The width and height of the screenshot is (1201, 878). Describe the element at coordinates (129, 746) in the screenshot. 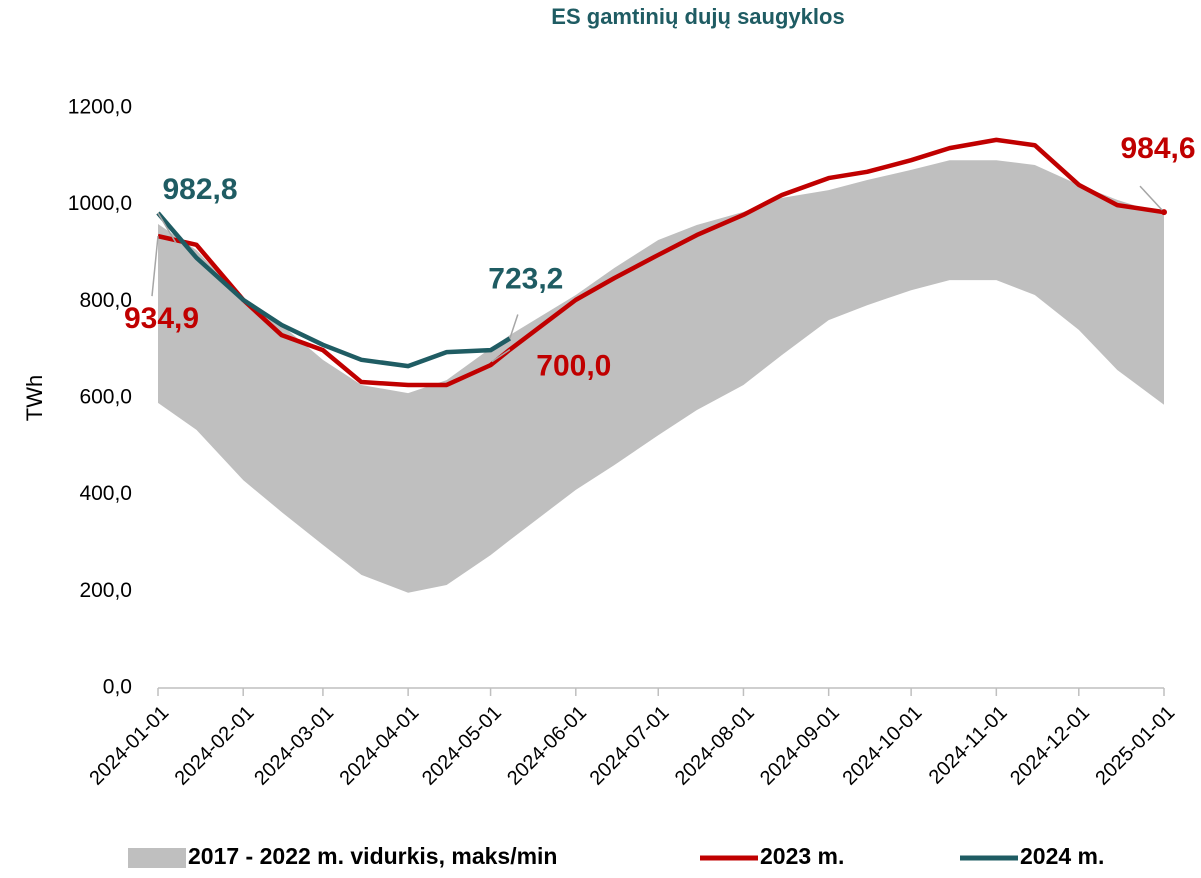

I see `x-tick-label: 2024-01-01` at that location.